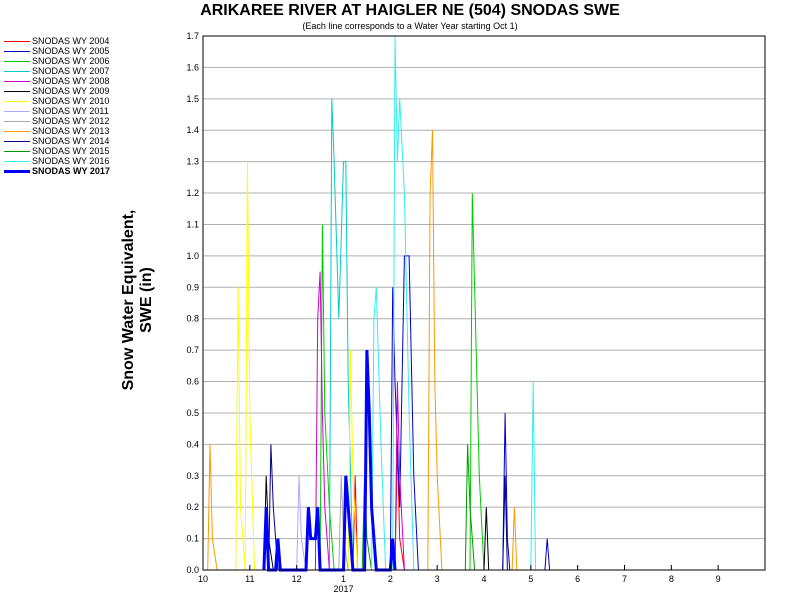  What do you see at coordinates (296, 366) in the screenshot?
I see `series-line-snodas-wy-2010` at bounding box center [296, 366].